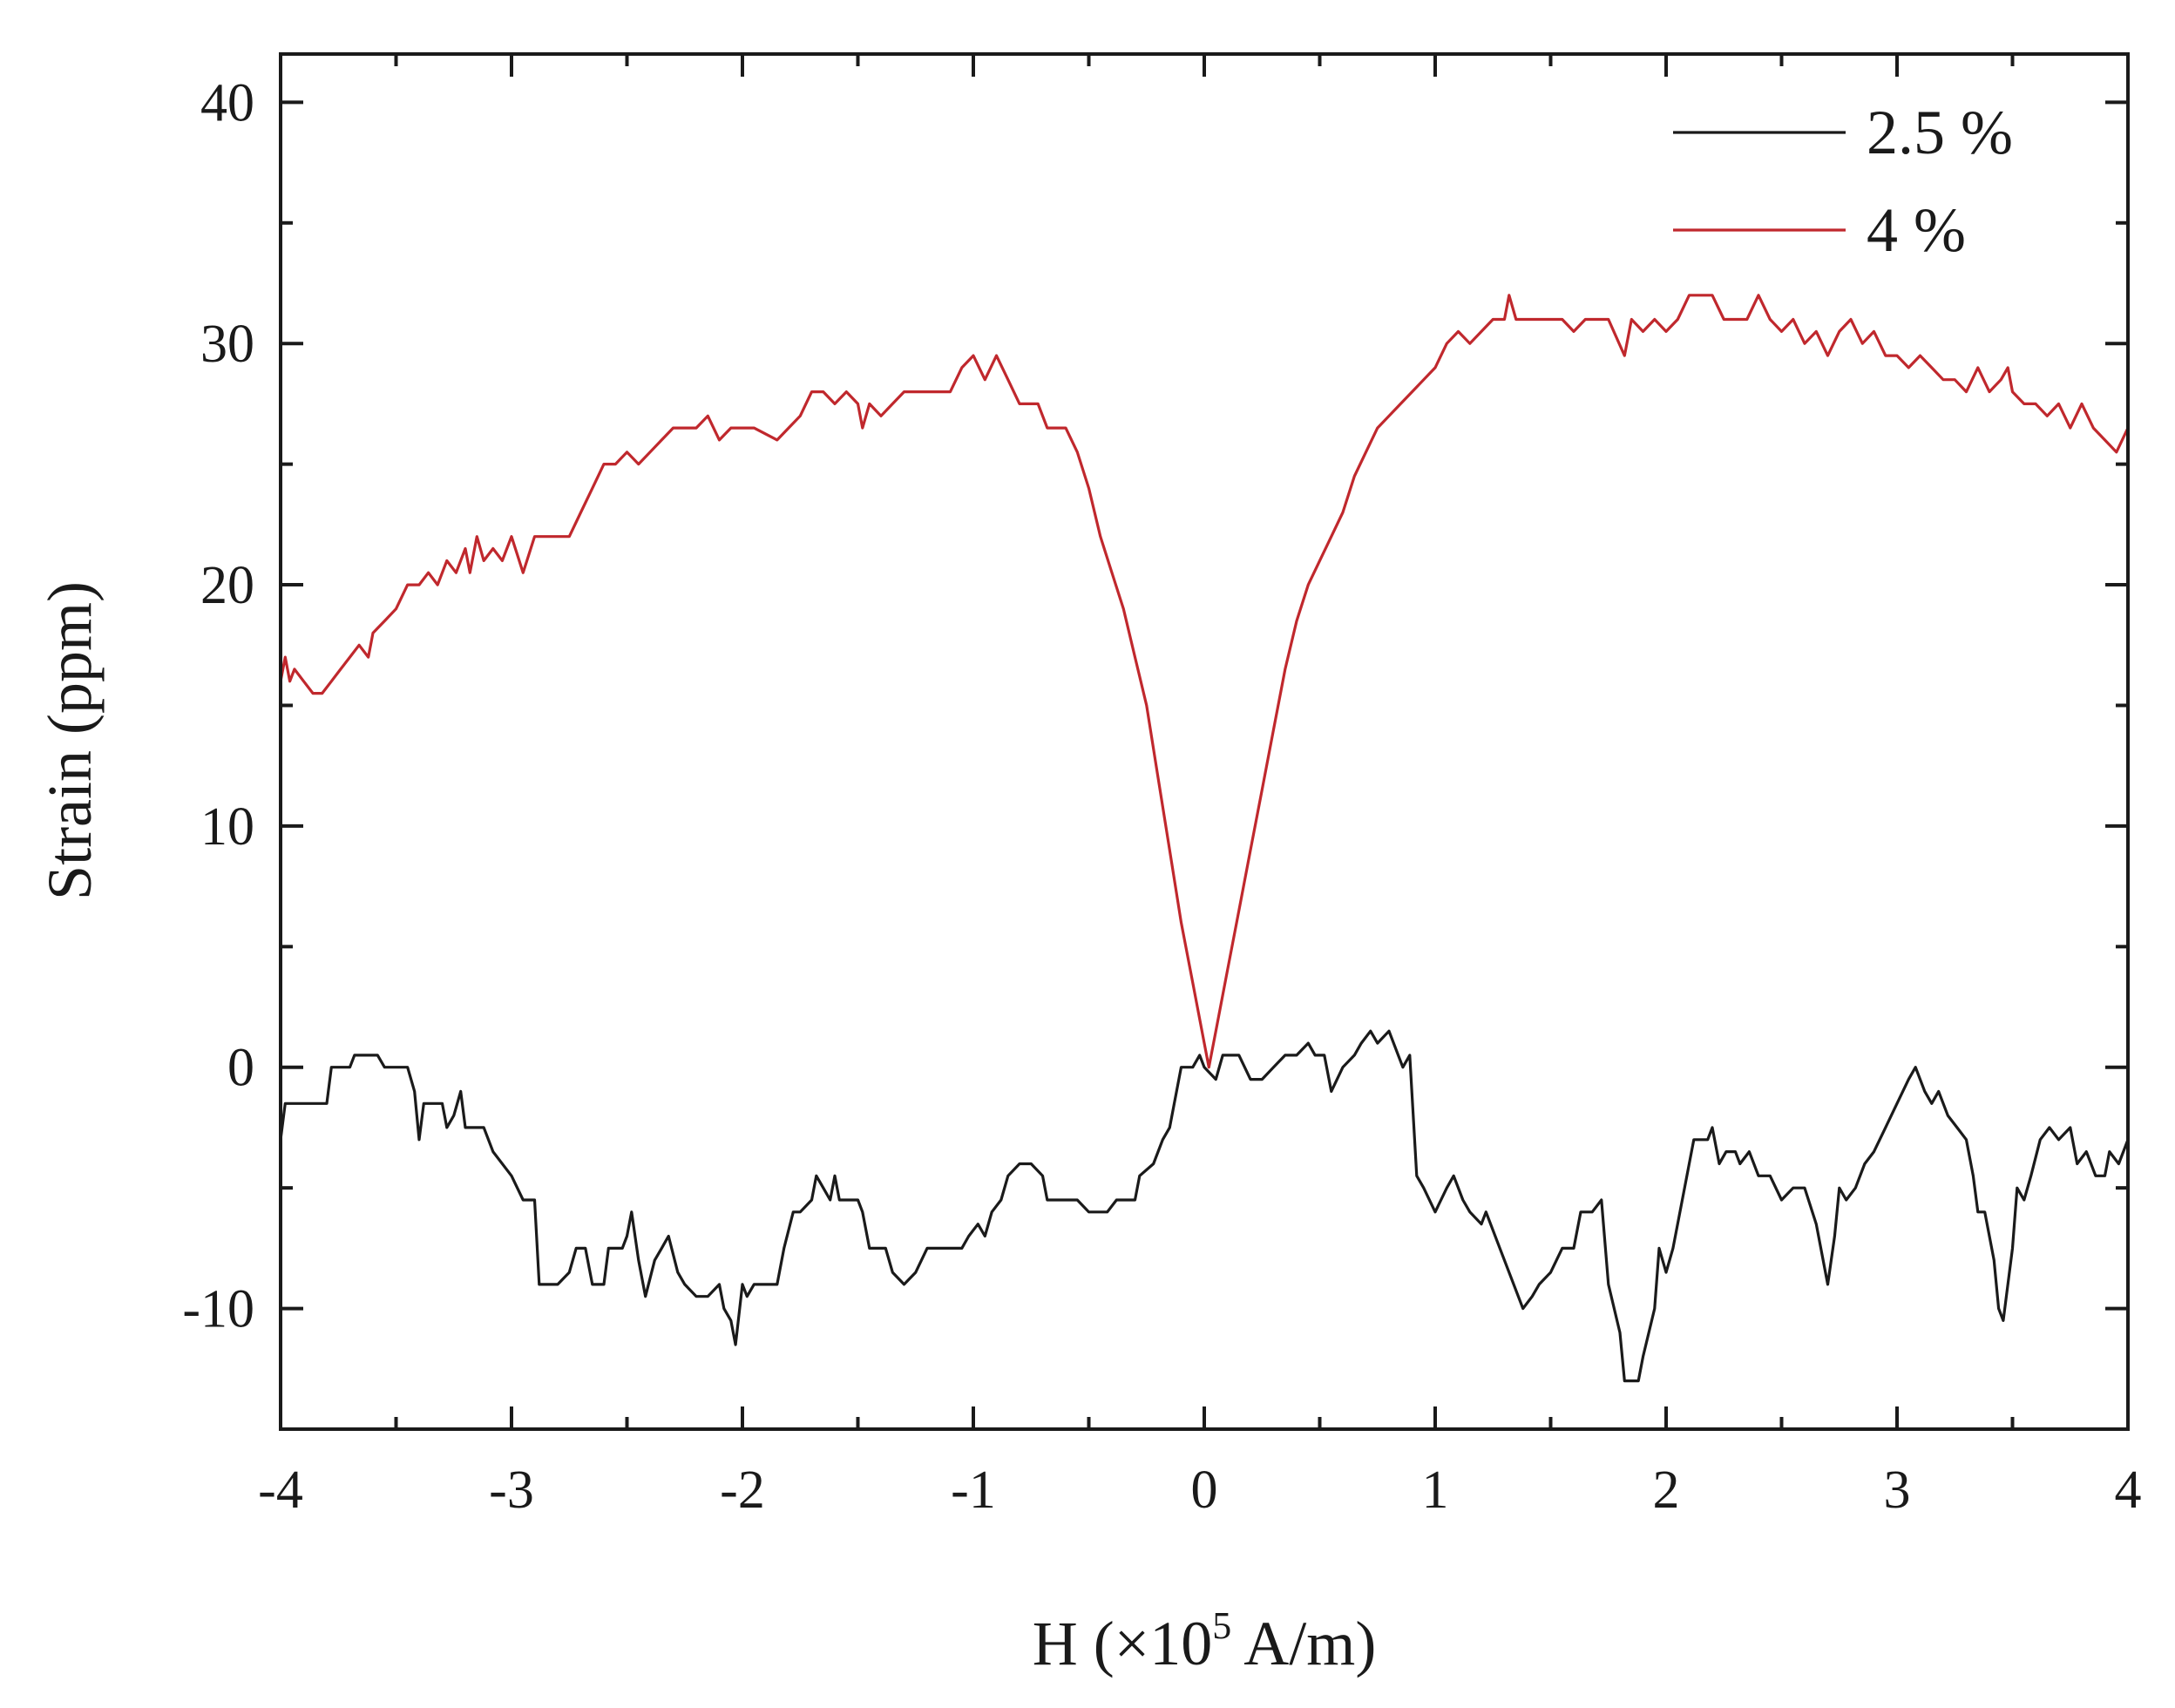 This screenshot has width=2175, height=1708. I want to click on legend-label-2-5-percent: 2.5 %, so click(1940, 132).